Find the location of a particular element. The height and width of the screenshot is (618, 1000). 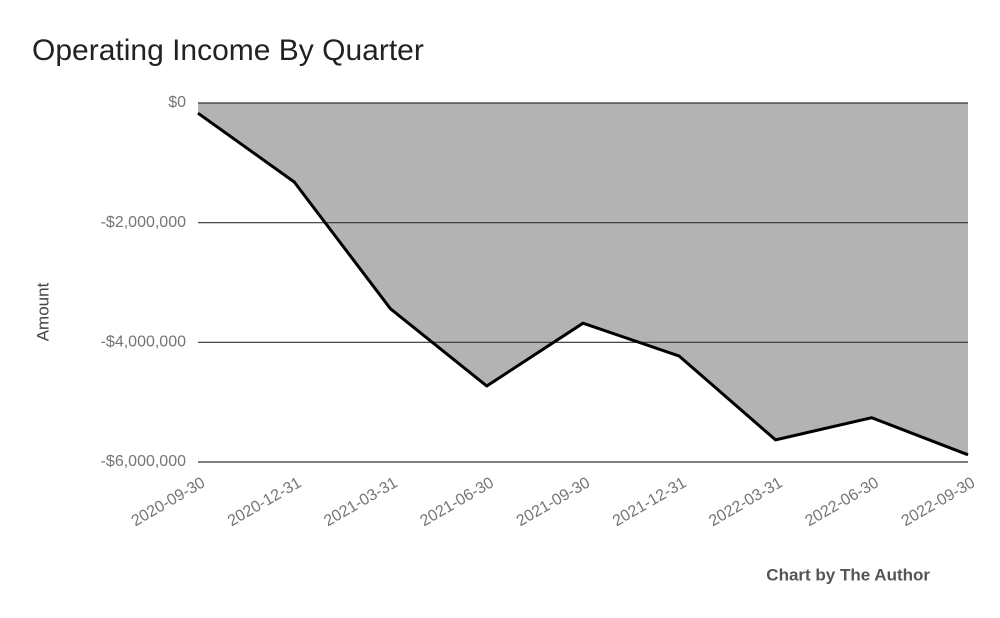

y-tick-label: -$2,000,000 is located at coordinates (144, 222).